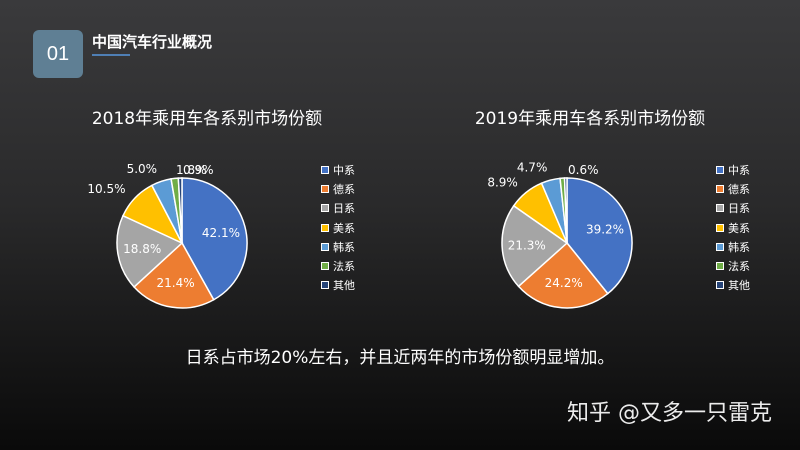 The height and width of the screenshot is (450, 800). Describe the element at coordinates (590, 119) in the screenshot. I see `chart-title-2019: 2019年乘用车各系别市场份额` at that location.